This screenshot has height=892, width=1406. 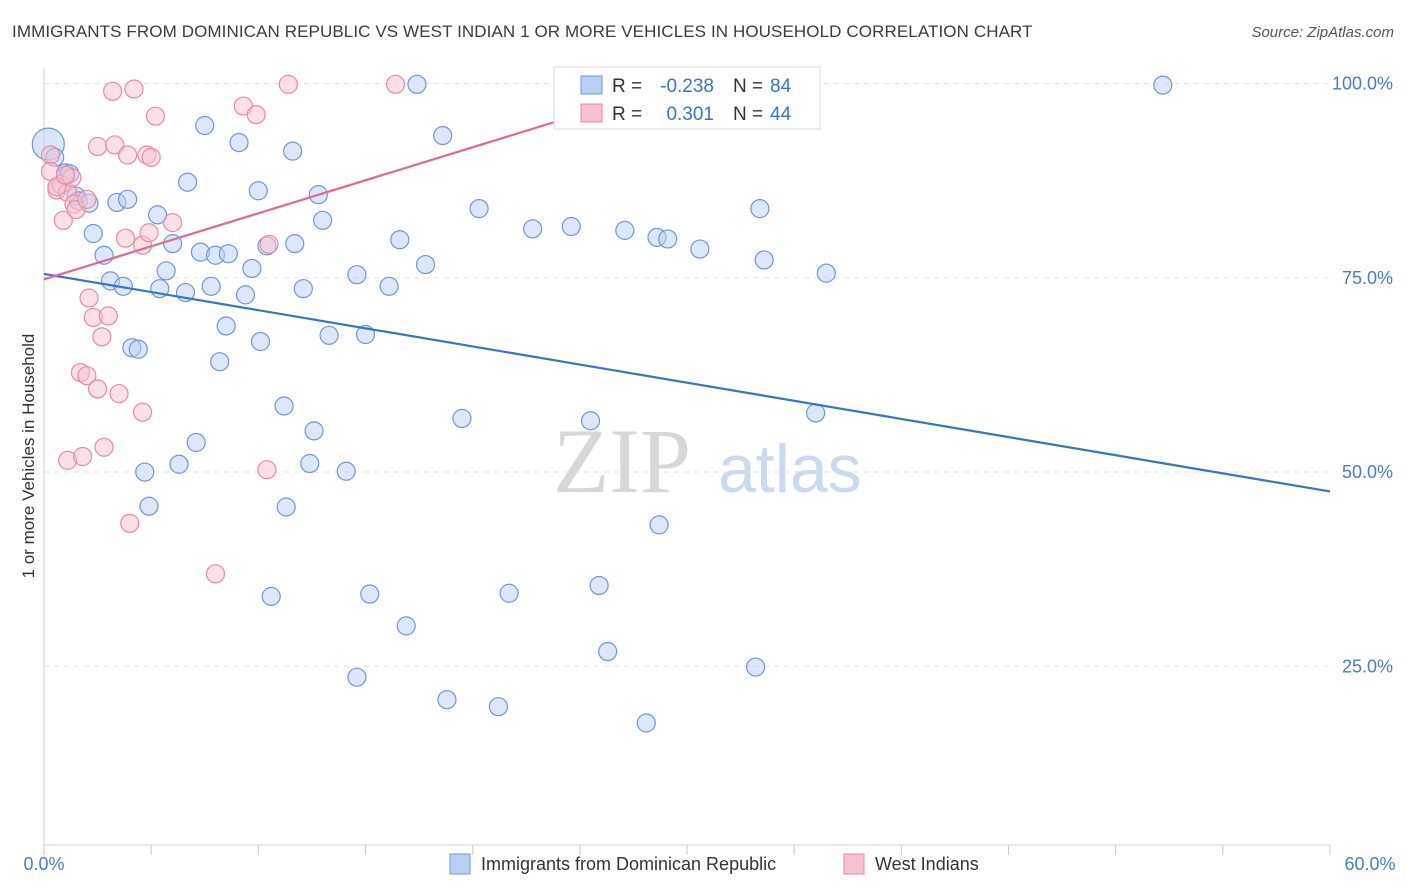 I want to click on y-tick-label-2: 50.0%, so click(x=1367, y=472).